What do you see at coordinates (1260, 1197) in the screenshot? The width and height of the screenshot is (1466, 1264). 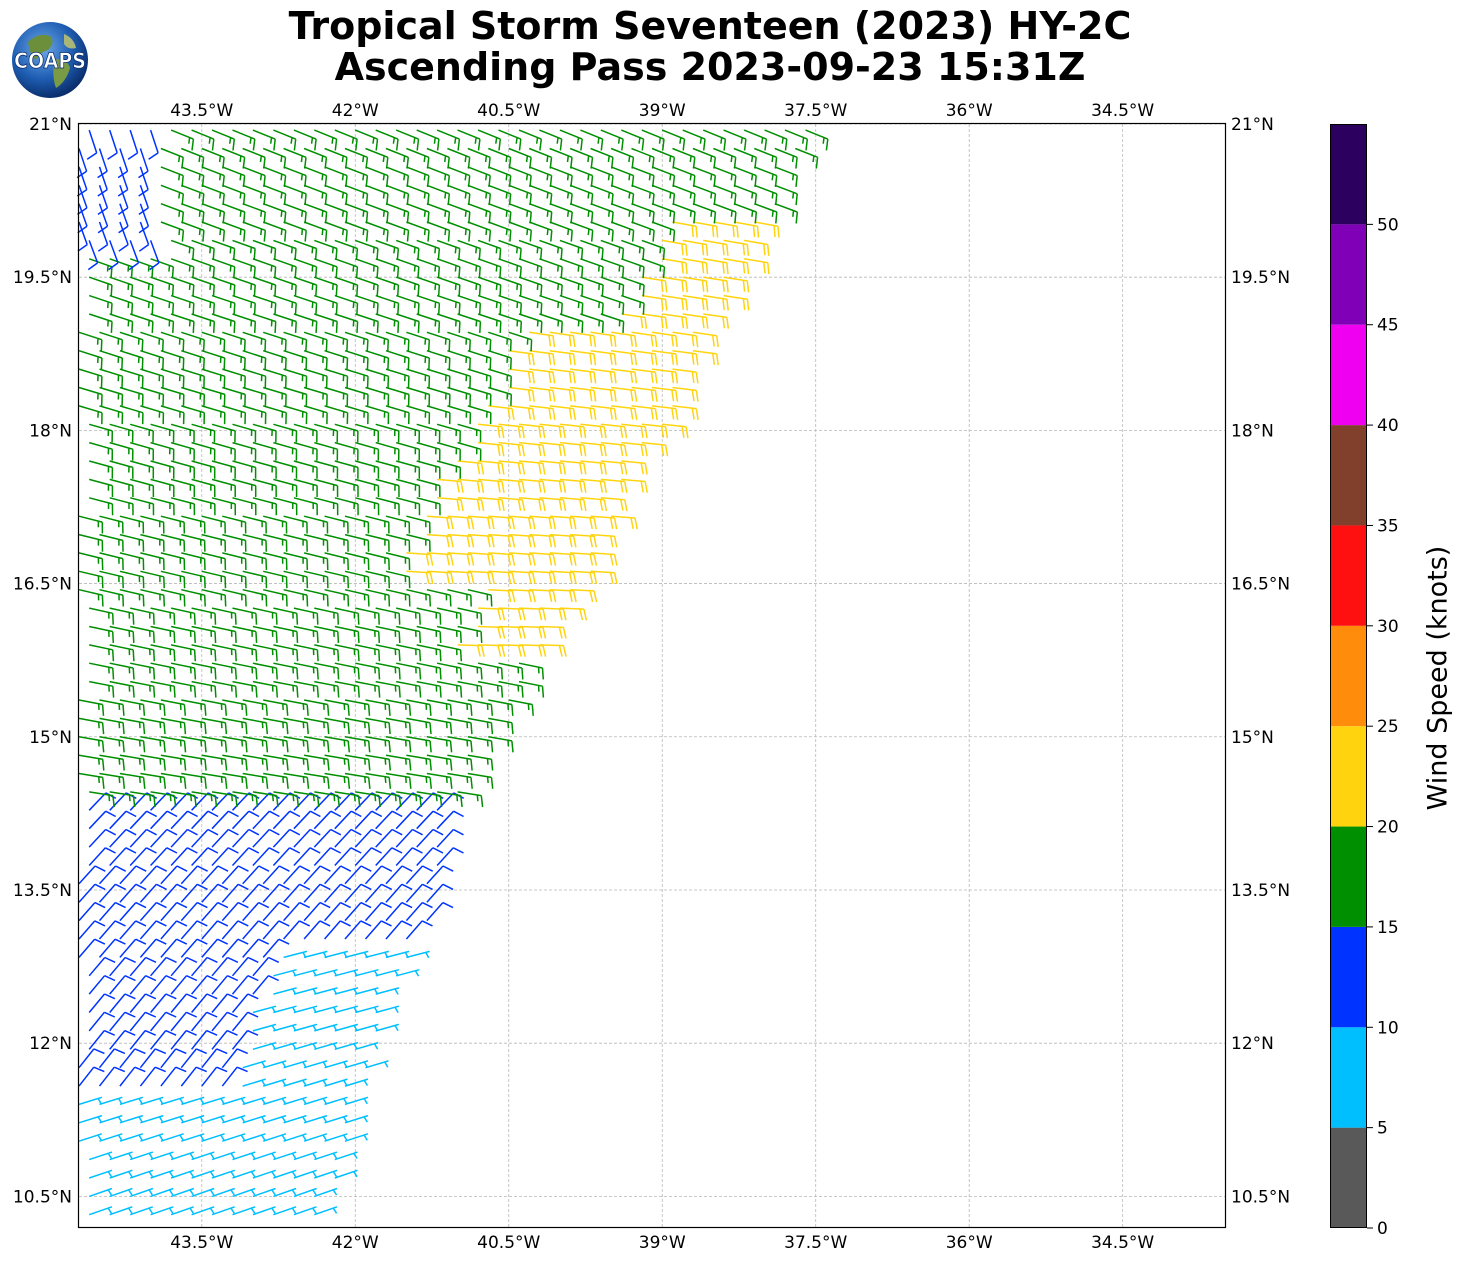 I see `lat-label-right: 10.5°N` at bounding box center [1260, 1197].